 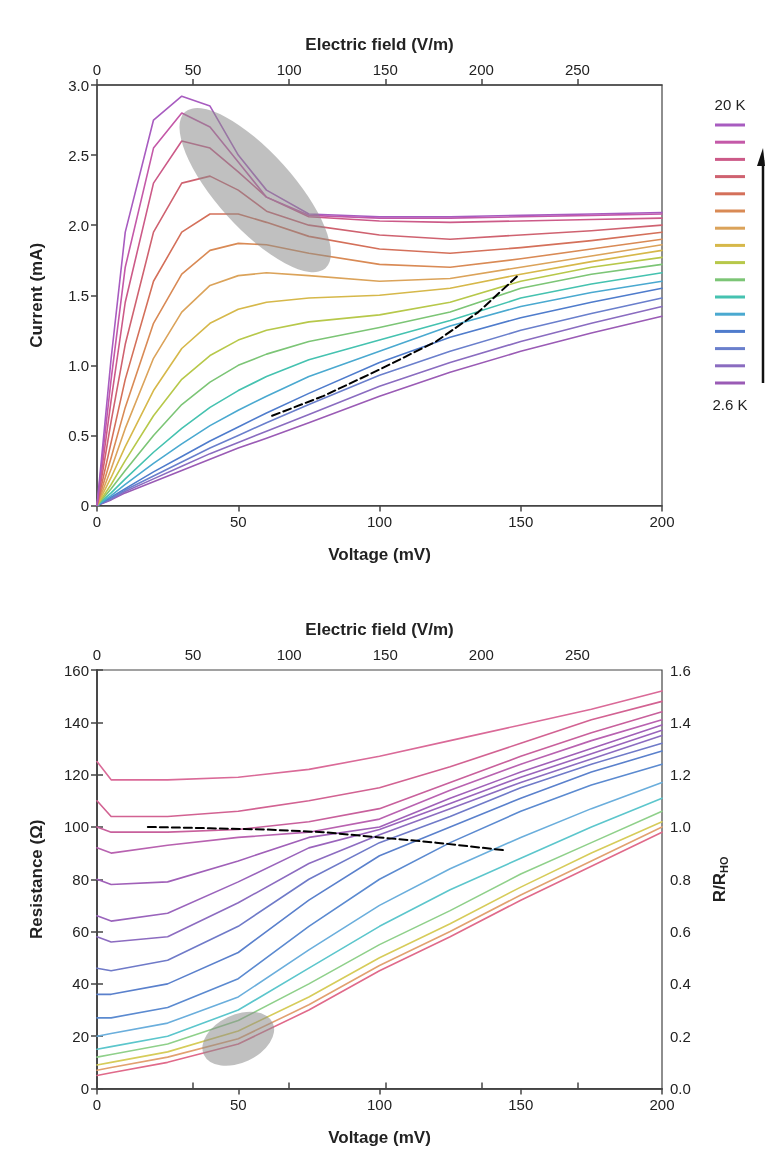 I want to click on y2-tick-label: 1.6, so click(x=680, y=669).